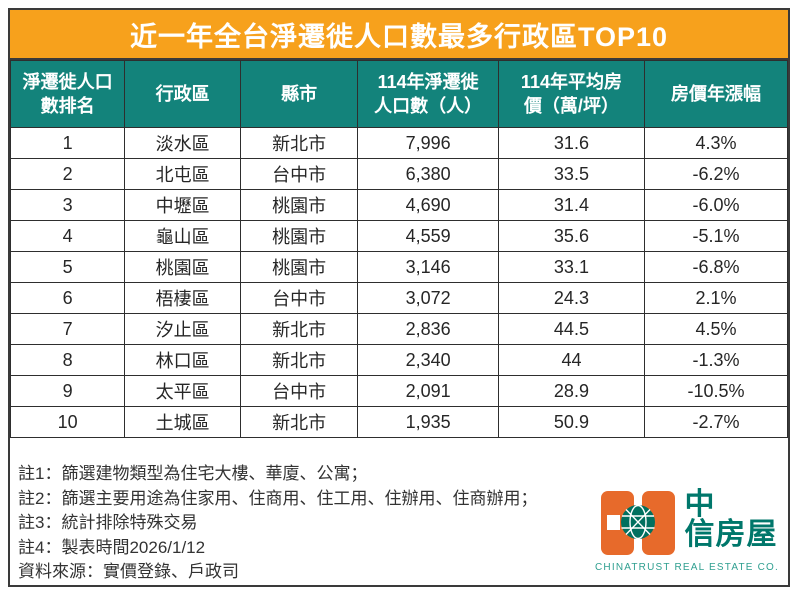  What do you see at coordinates (571, 94) in the screenshot?
I see `col-header-price: 114年平均房 價（萬/坪）` at bounding box center [571, 94].